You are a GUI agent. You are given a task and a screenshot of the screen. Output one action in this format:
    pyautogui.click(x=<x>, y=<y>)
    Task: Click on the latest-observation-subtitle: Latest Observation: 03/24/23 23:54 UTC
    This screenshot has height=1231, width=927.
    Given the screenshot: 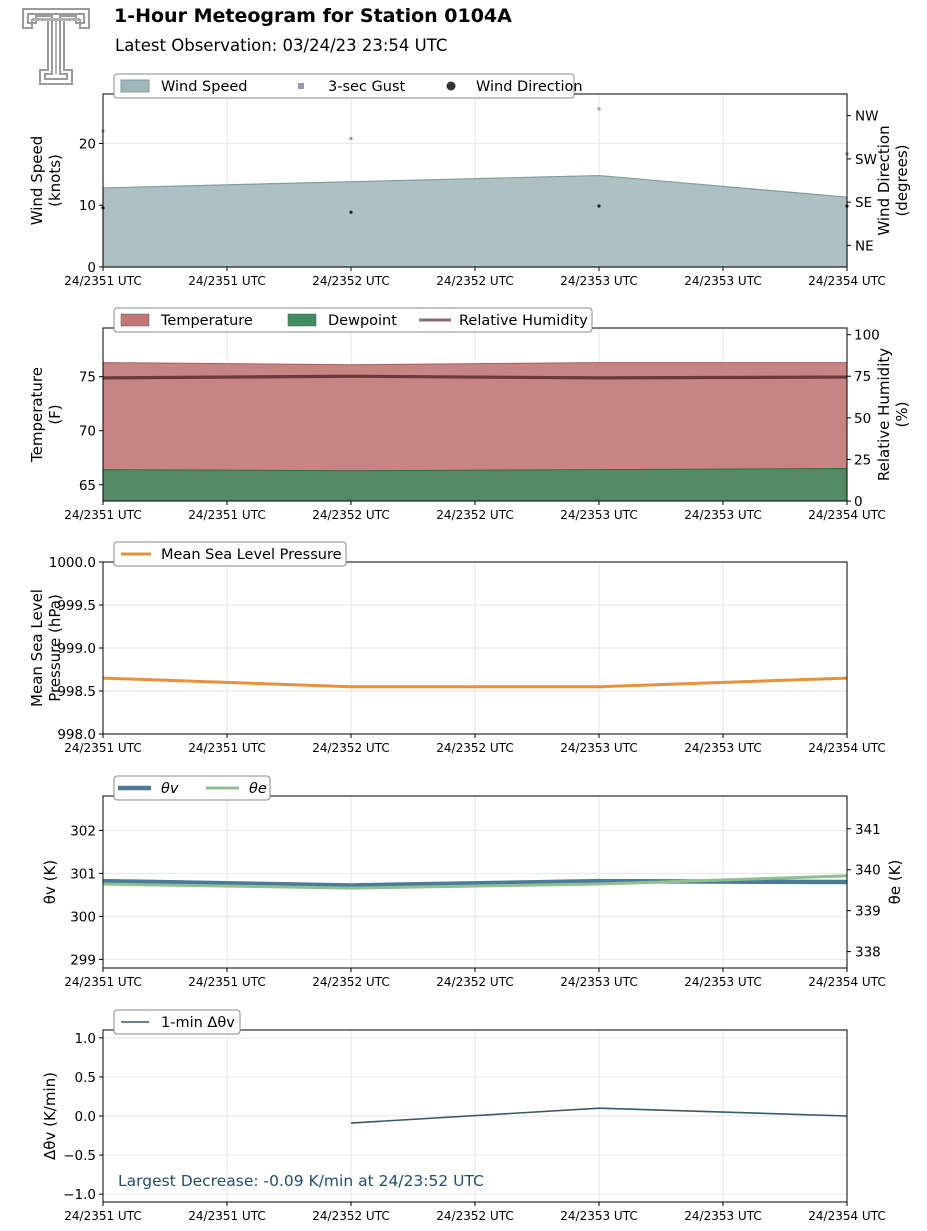 What is the action you would take?
    pyautogui.click(x=281, y=45)
    